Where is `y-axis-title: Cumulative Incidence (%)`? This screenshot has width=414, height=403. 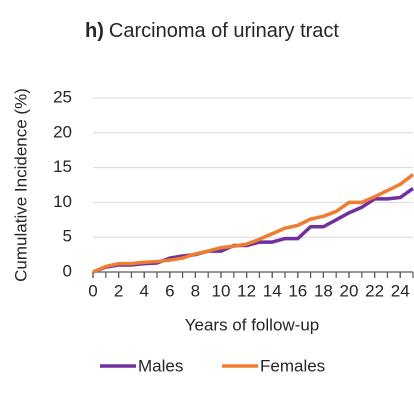 y-axis-title: Cumulative Incidence (%) is located at coordinates (20, 185).